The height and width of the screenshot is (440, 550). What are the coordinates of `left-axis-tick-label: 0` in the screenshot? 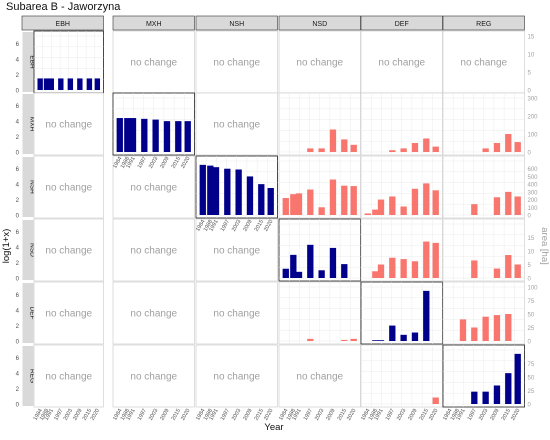 It's located at (18, 154).